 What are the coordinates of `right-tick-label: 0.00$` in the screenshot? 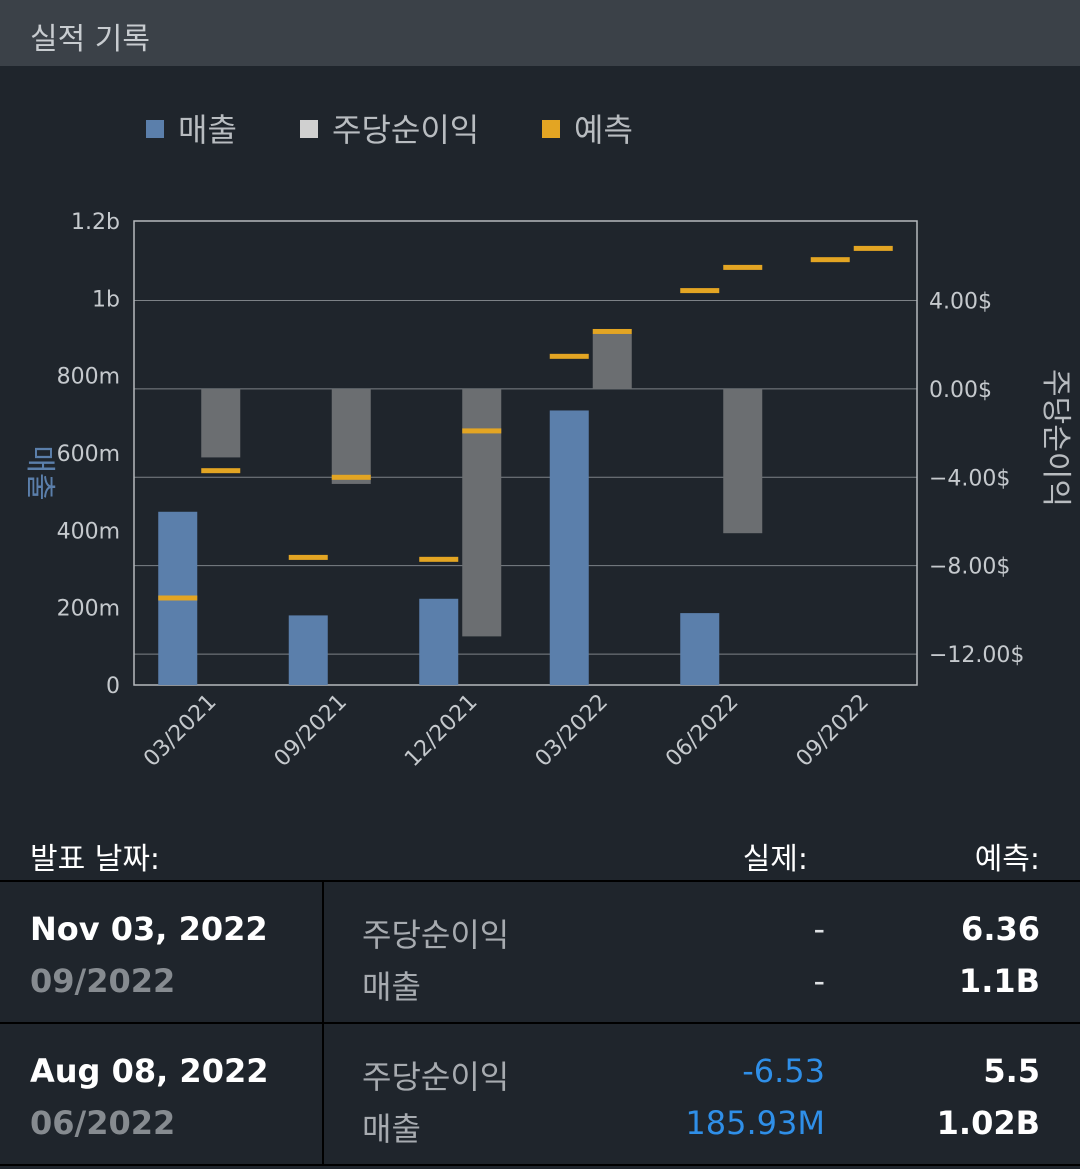 It's located at (960, 390).